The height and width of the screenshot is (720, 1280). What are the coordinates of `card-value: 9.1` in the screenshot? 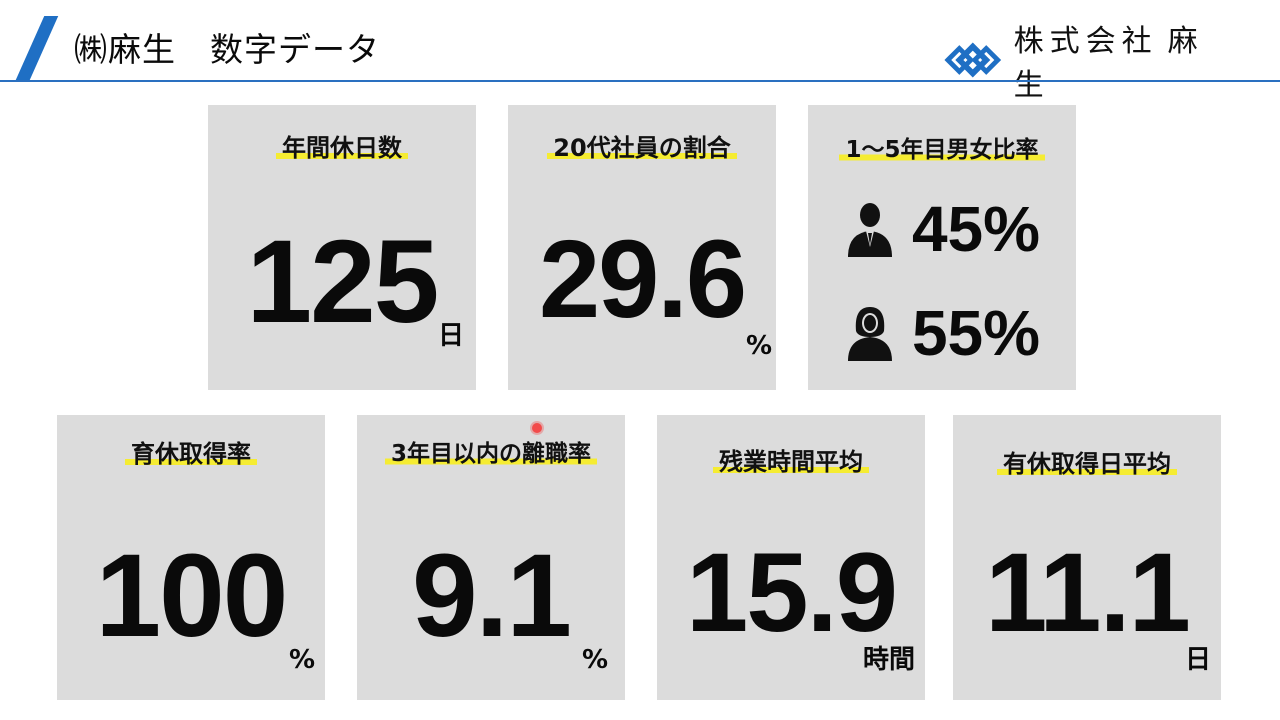 It's located at (491, 596).